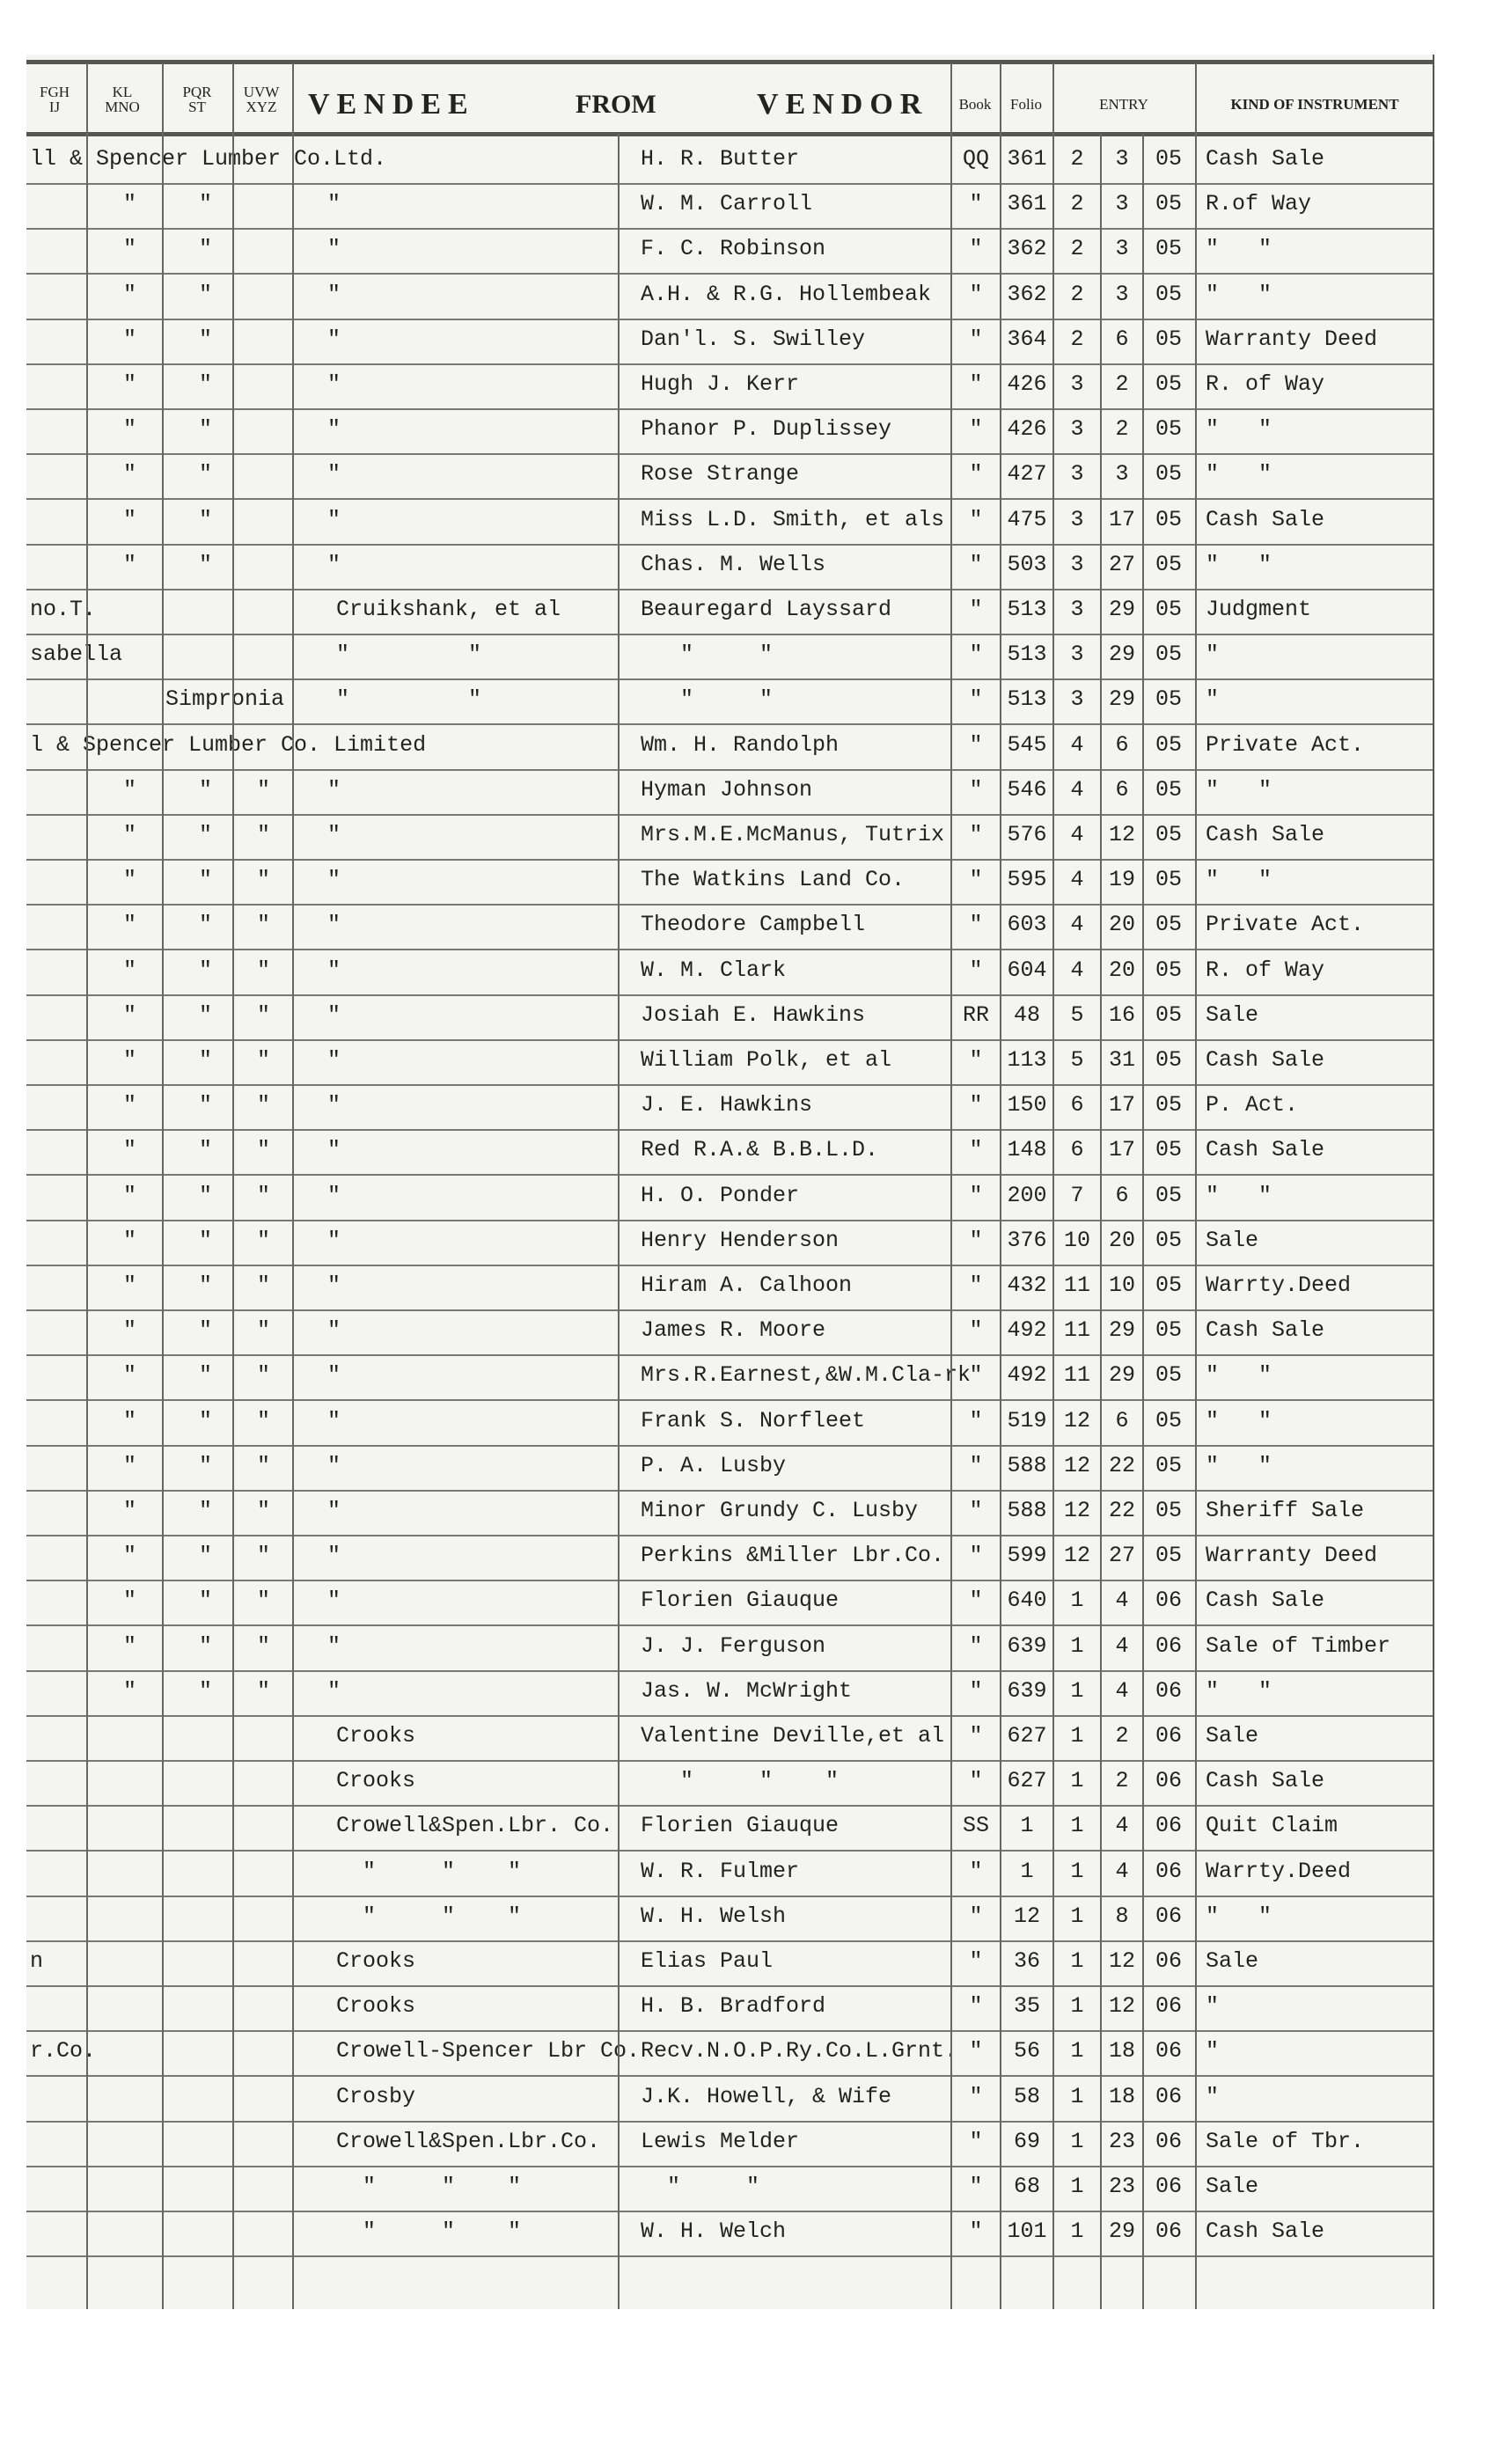  Describe the element at coordinates (729, 1471) in the screenshot. I see `table-row: " " " " P. A. Lusby " 588 12 22 05 " "` at that location.